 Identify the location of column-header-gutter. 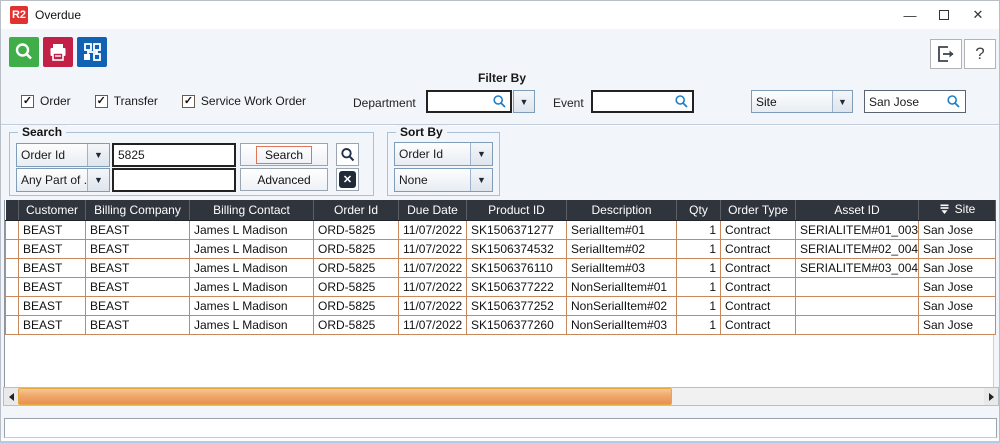
(12, 210).